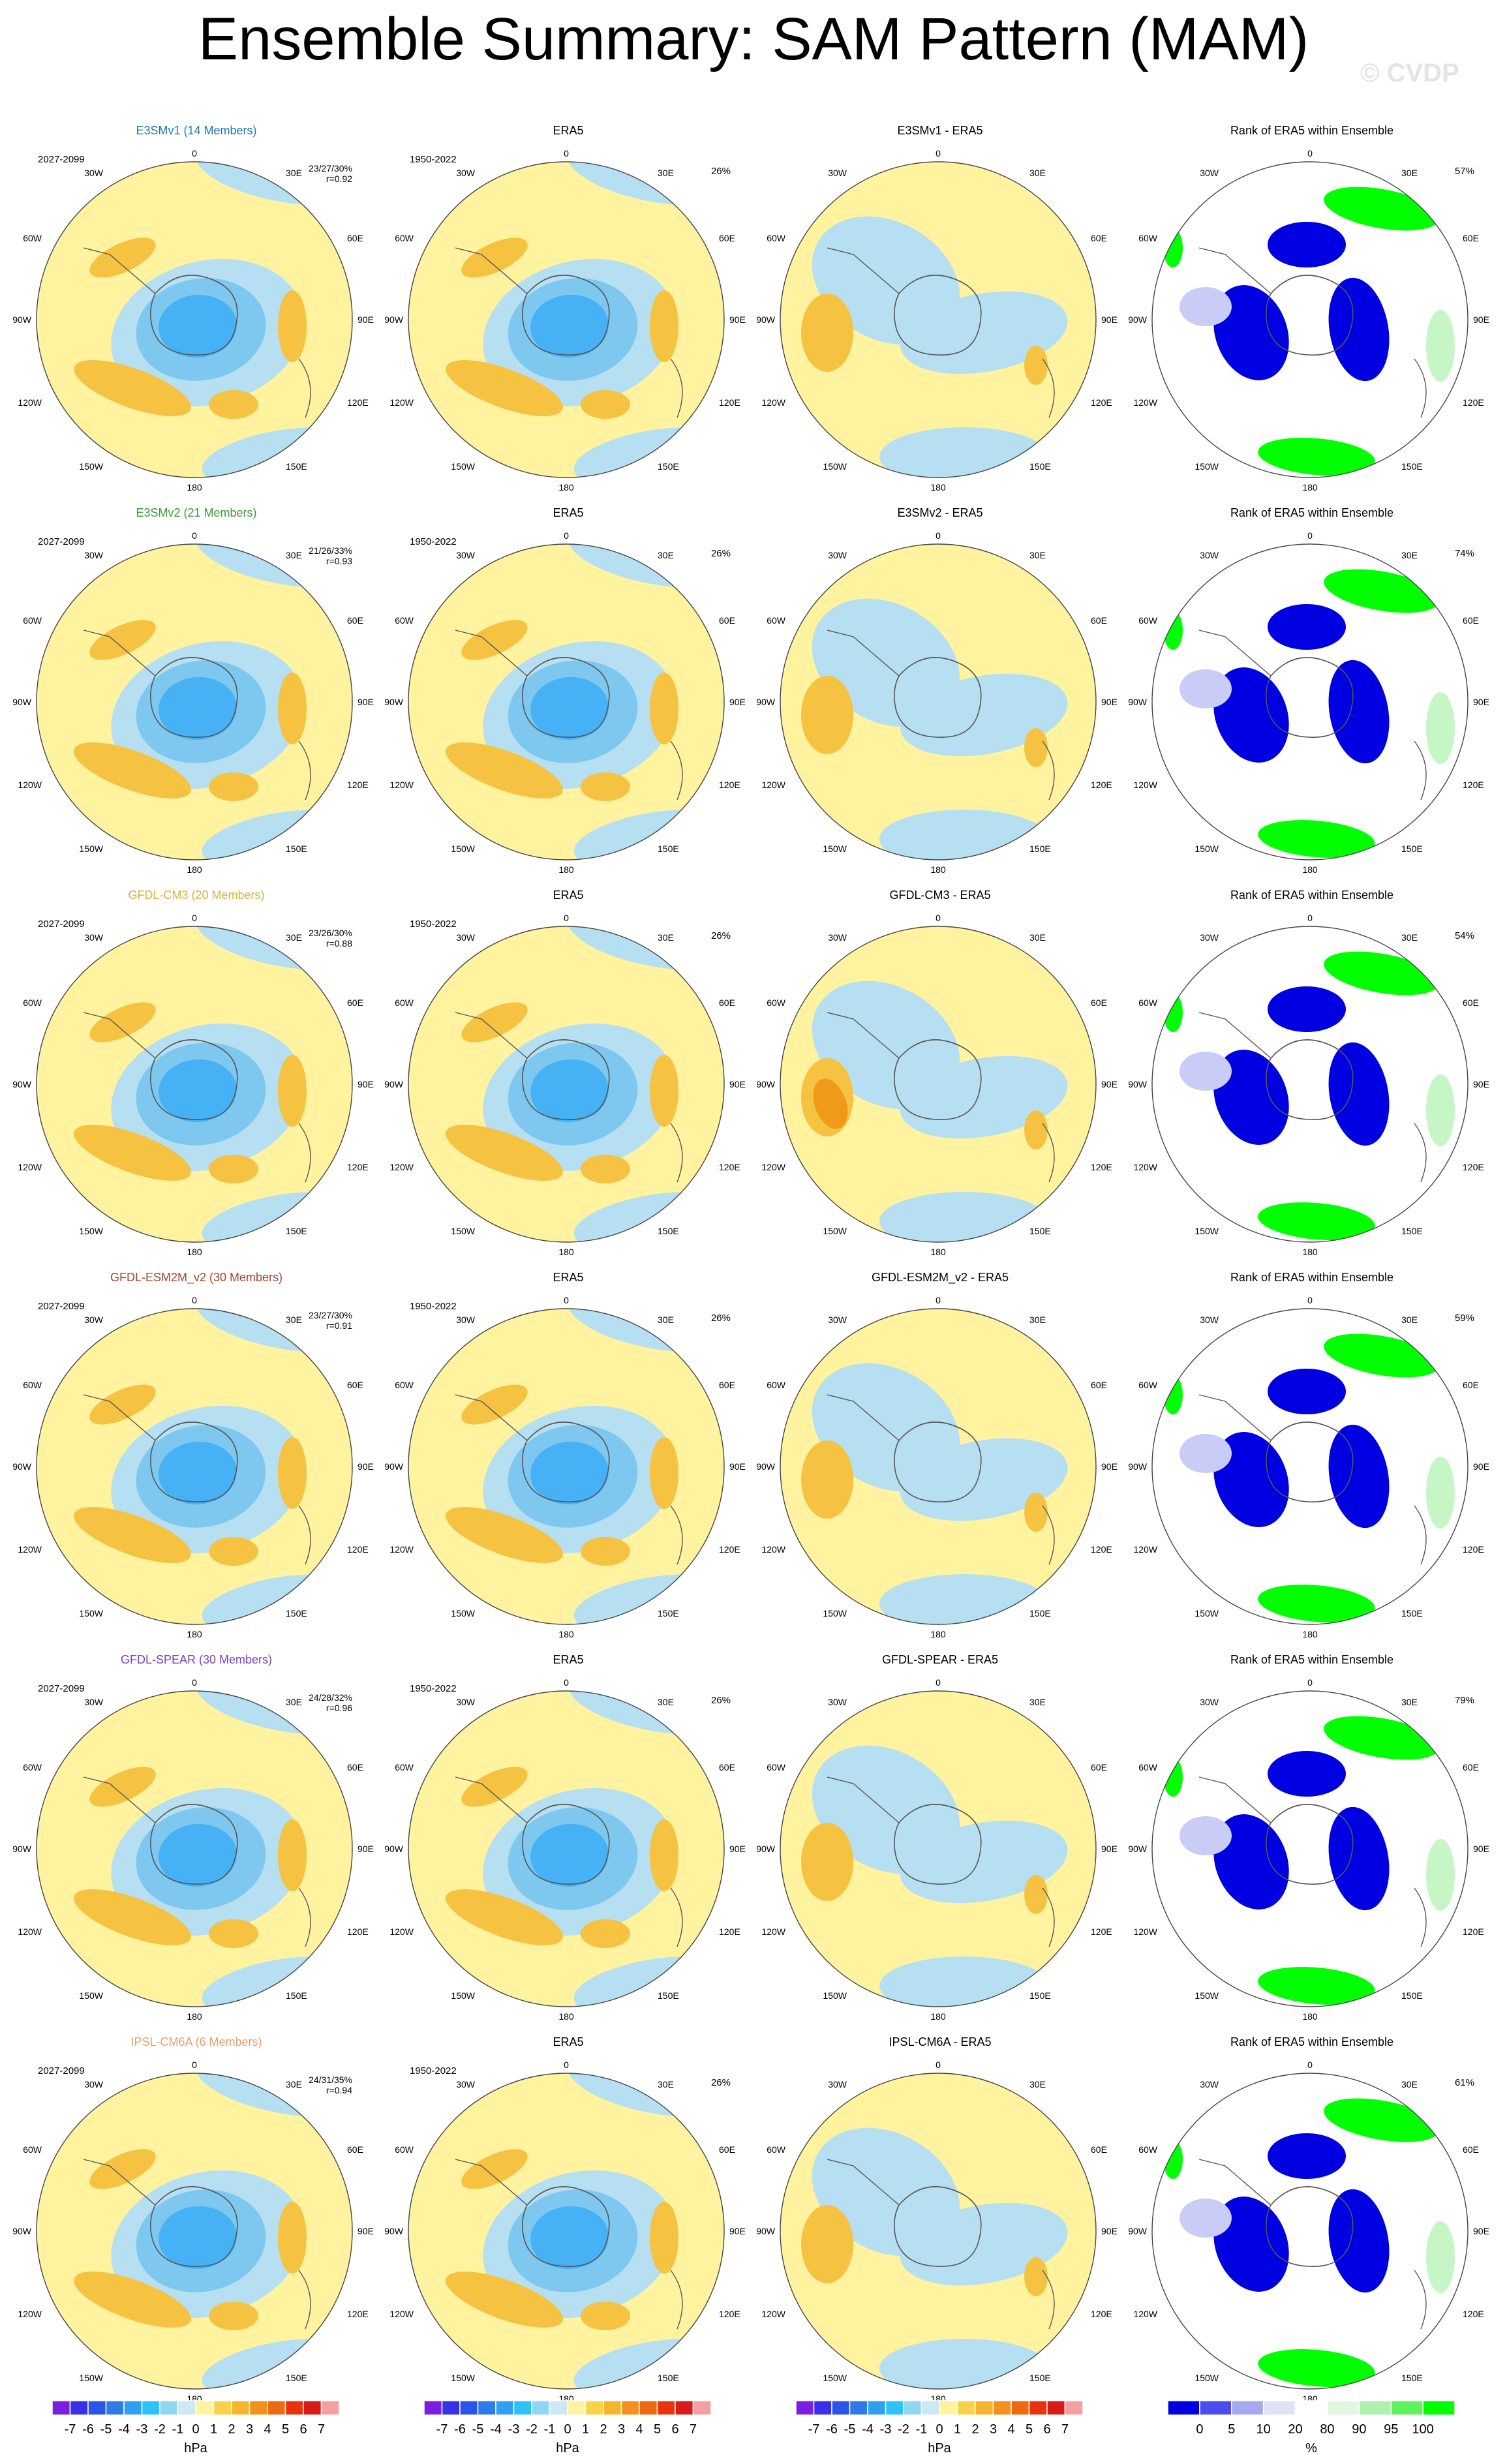 This screenshot has height=2464, width=1507. What do you see at coordinates (178, 2429) in the screenshot?
I see `colorbar-tick-label: -1` at bounding box center [178, 2429].